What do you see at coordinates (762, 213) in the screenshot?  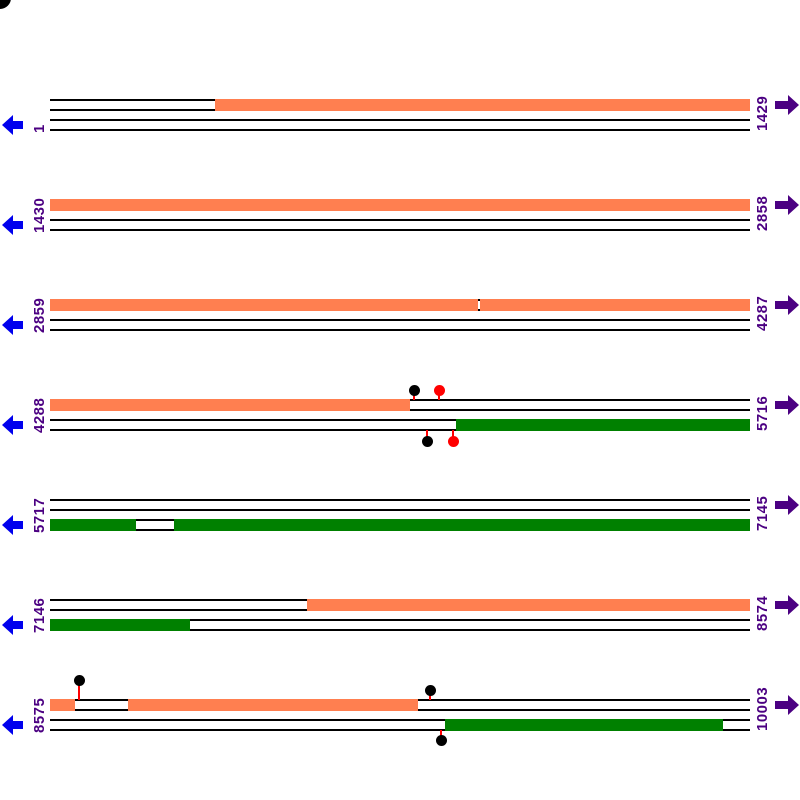 I see `row-end-coordinate: 2858` at bounding box center [762, 213].